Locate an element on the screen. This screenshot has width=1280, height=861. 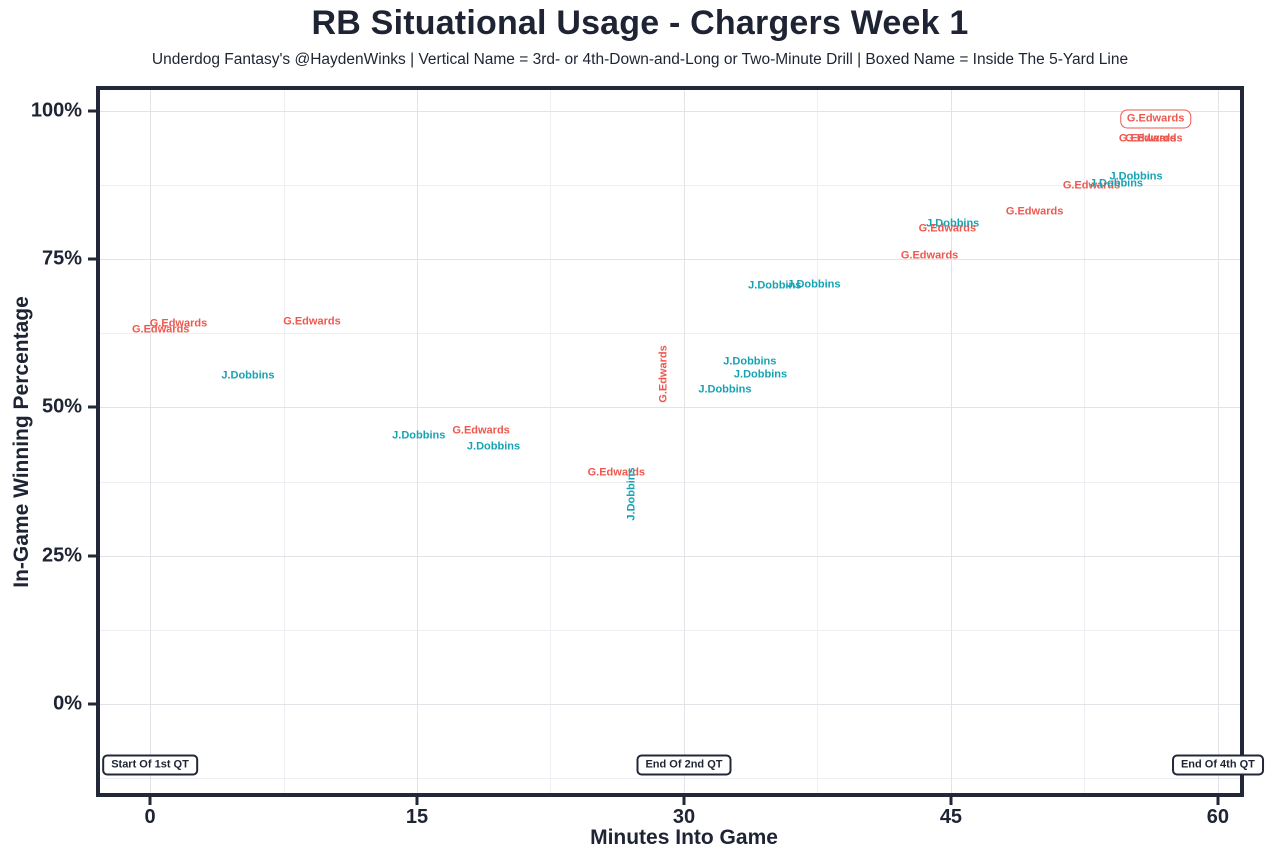
y-tick-label: 75% is located at coordinates (61, 258).